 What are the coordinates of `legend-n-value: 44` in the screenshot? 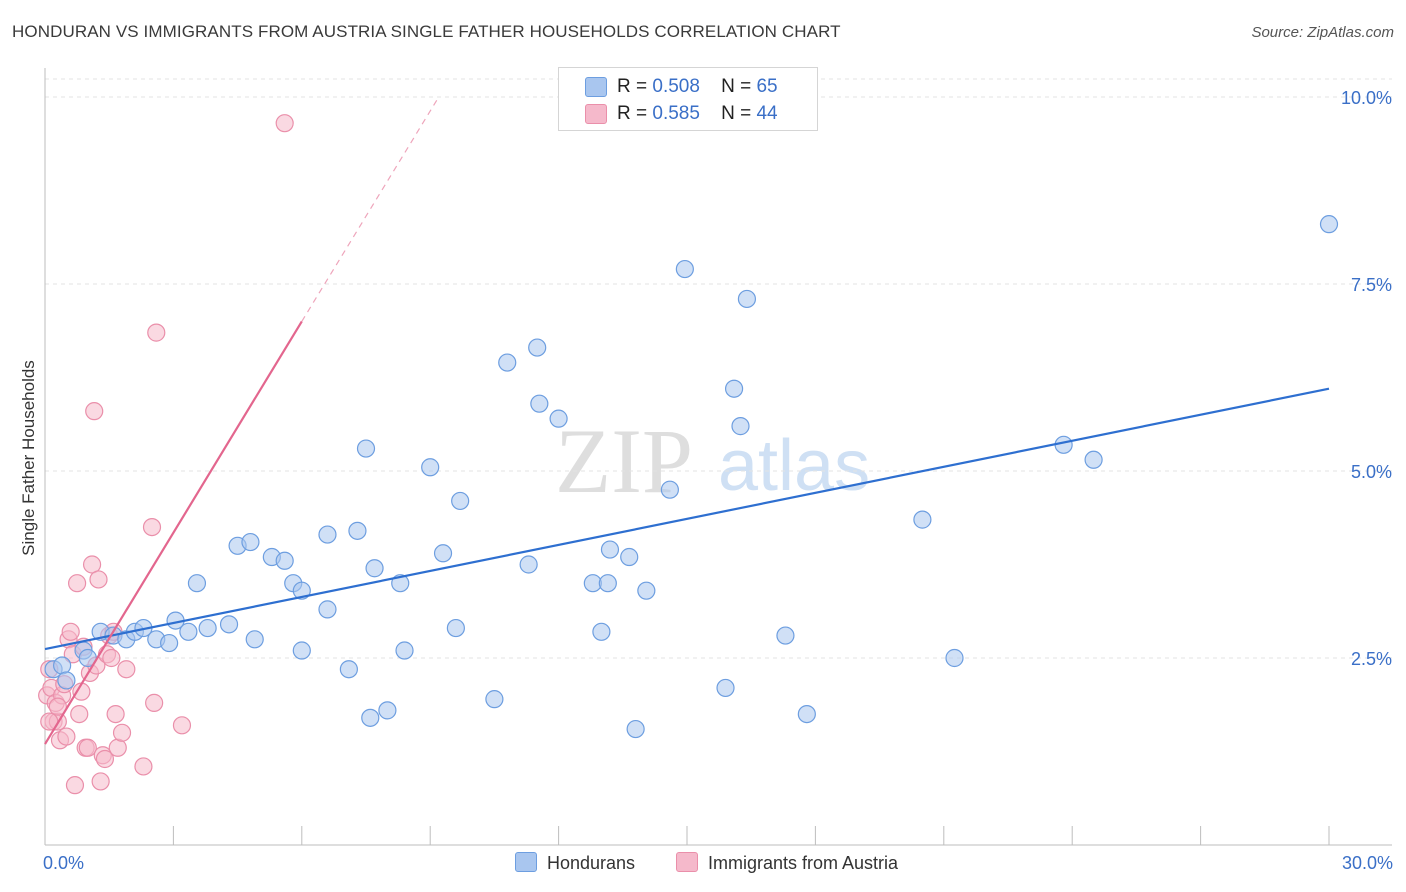 It's located at (767, 113).